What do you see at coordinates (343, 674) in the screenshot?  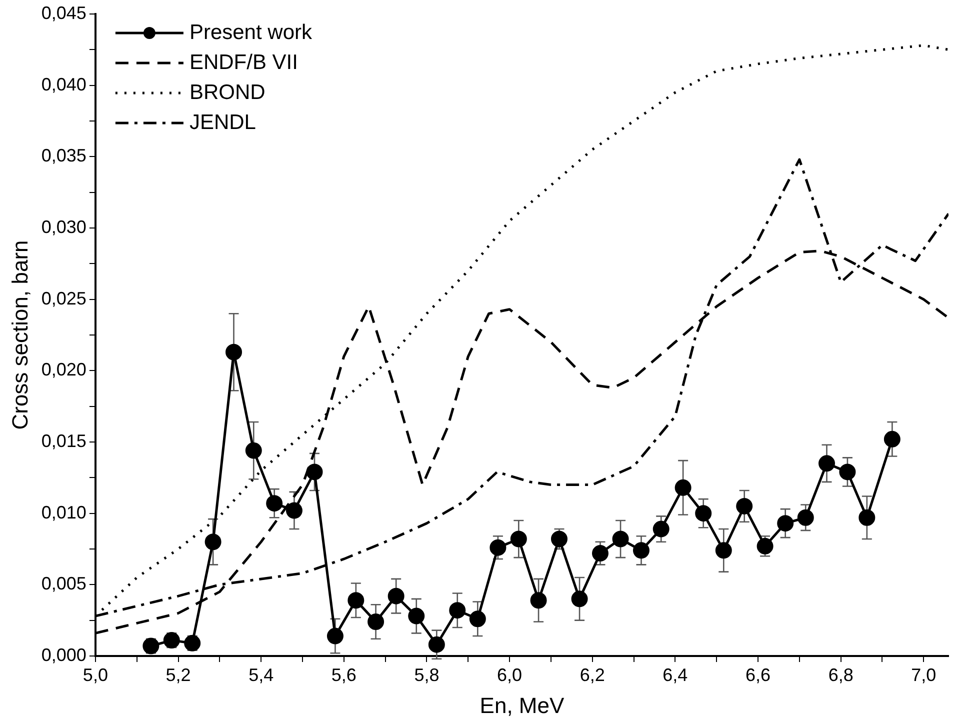 I see `x-tick-label: 5,6` at bounding box center [343, 674].